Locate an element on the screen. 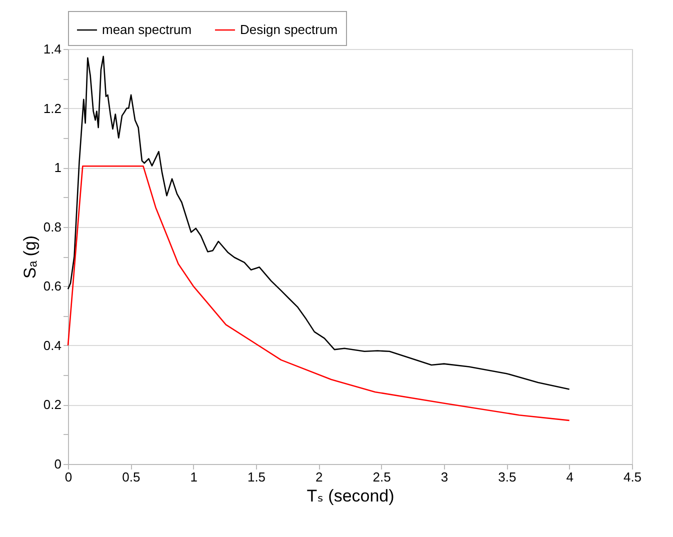 The height and width of the screenshot is (537, 673). y-tick-label: 0.6 is located at coordinates (52, 286).